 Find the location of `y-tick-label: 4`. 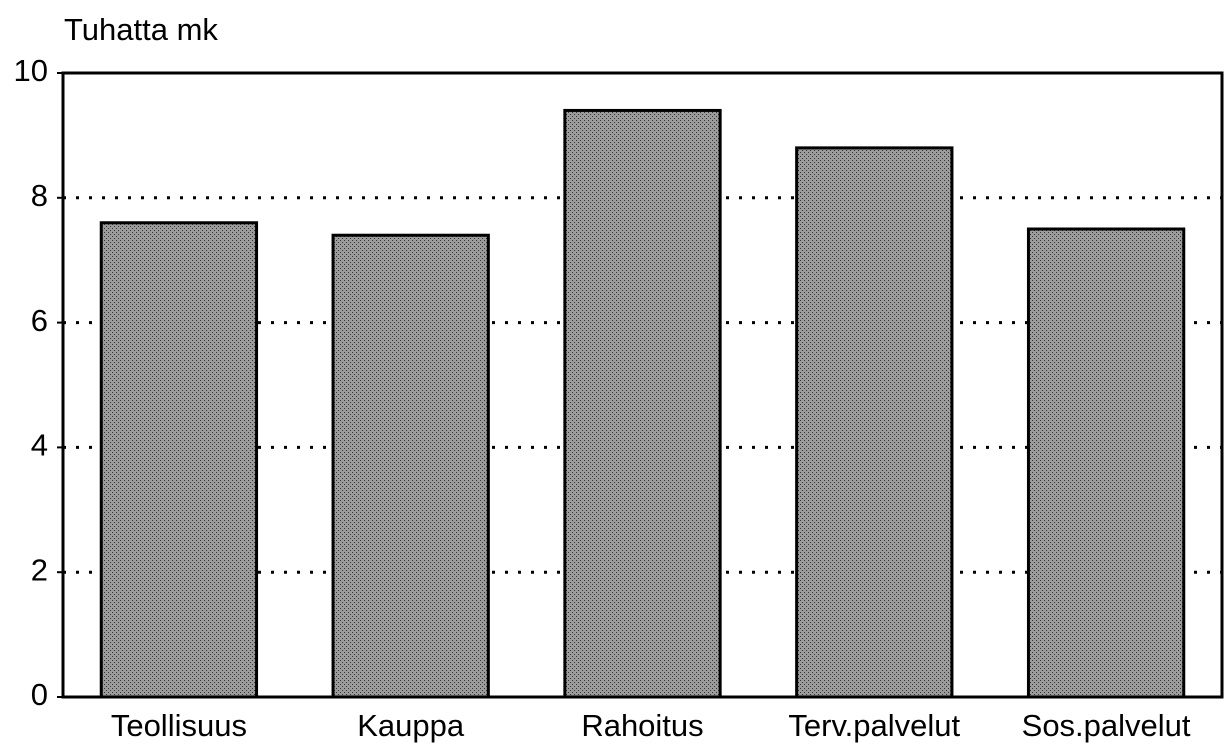

y-tick-label: 4 is located at coordinates (39, 445).